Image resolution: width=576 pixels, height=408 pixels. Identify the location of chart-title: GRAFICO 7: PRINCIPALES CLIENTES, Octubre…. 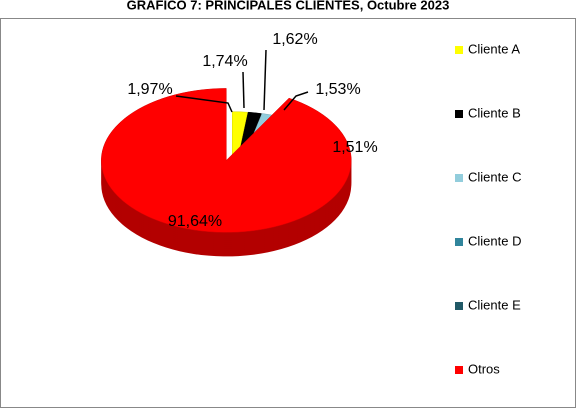
(288, 6).